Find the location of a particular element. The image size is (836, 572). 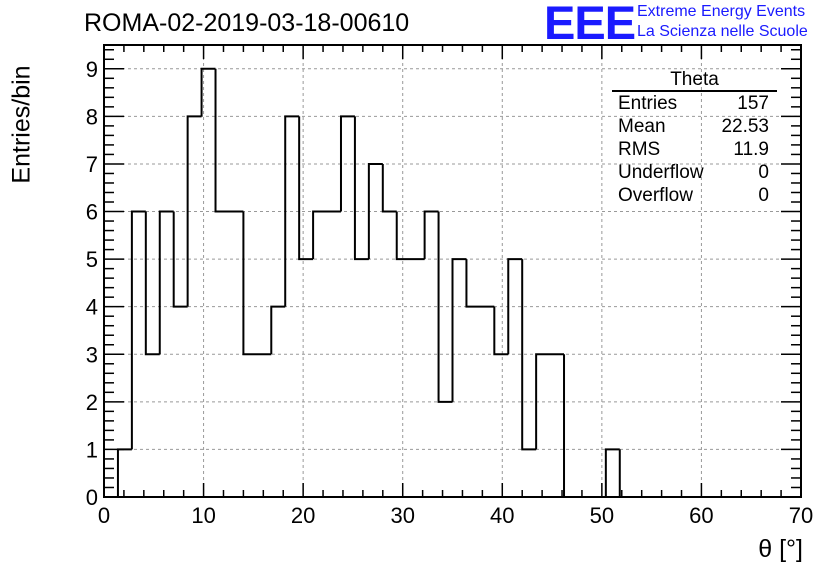

x-tick-label: 0 is located at coordinates (104, 515).